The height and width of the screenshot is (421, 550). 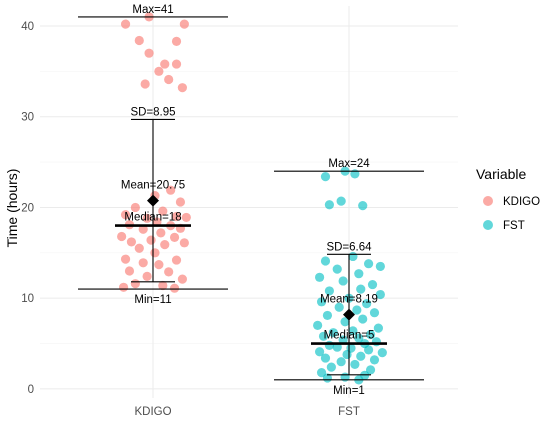 What do you see at coordinates (349, 164) in the screenshot?
I see `fst-max-label: Max=24` at bounding box center [349, 164].